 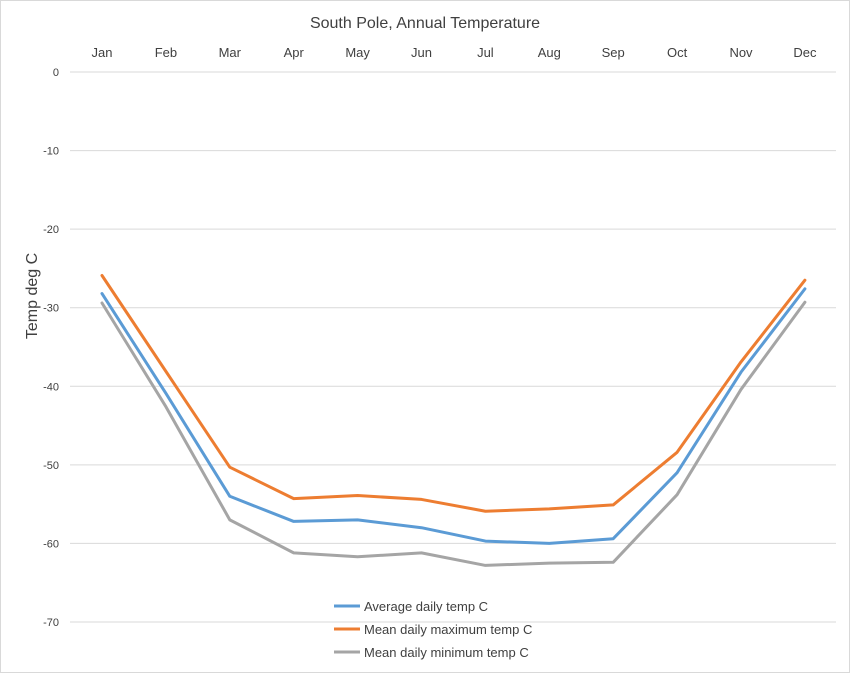 What do you see at coordinates (102, 52) in the screenshot?
I see `x-tick-label-jan: Jan` at bounding box center [102, 52].